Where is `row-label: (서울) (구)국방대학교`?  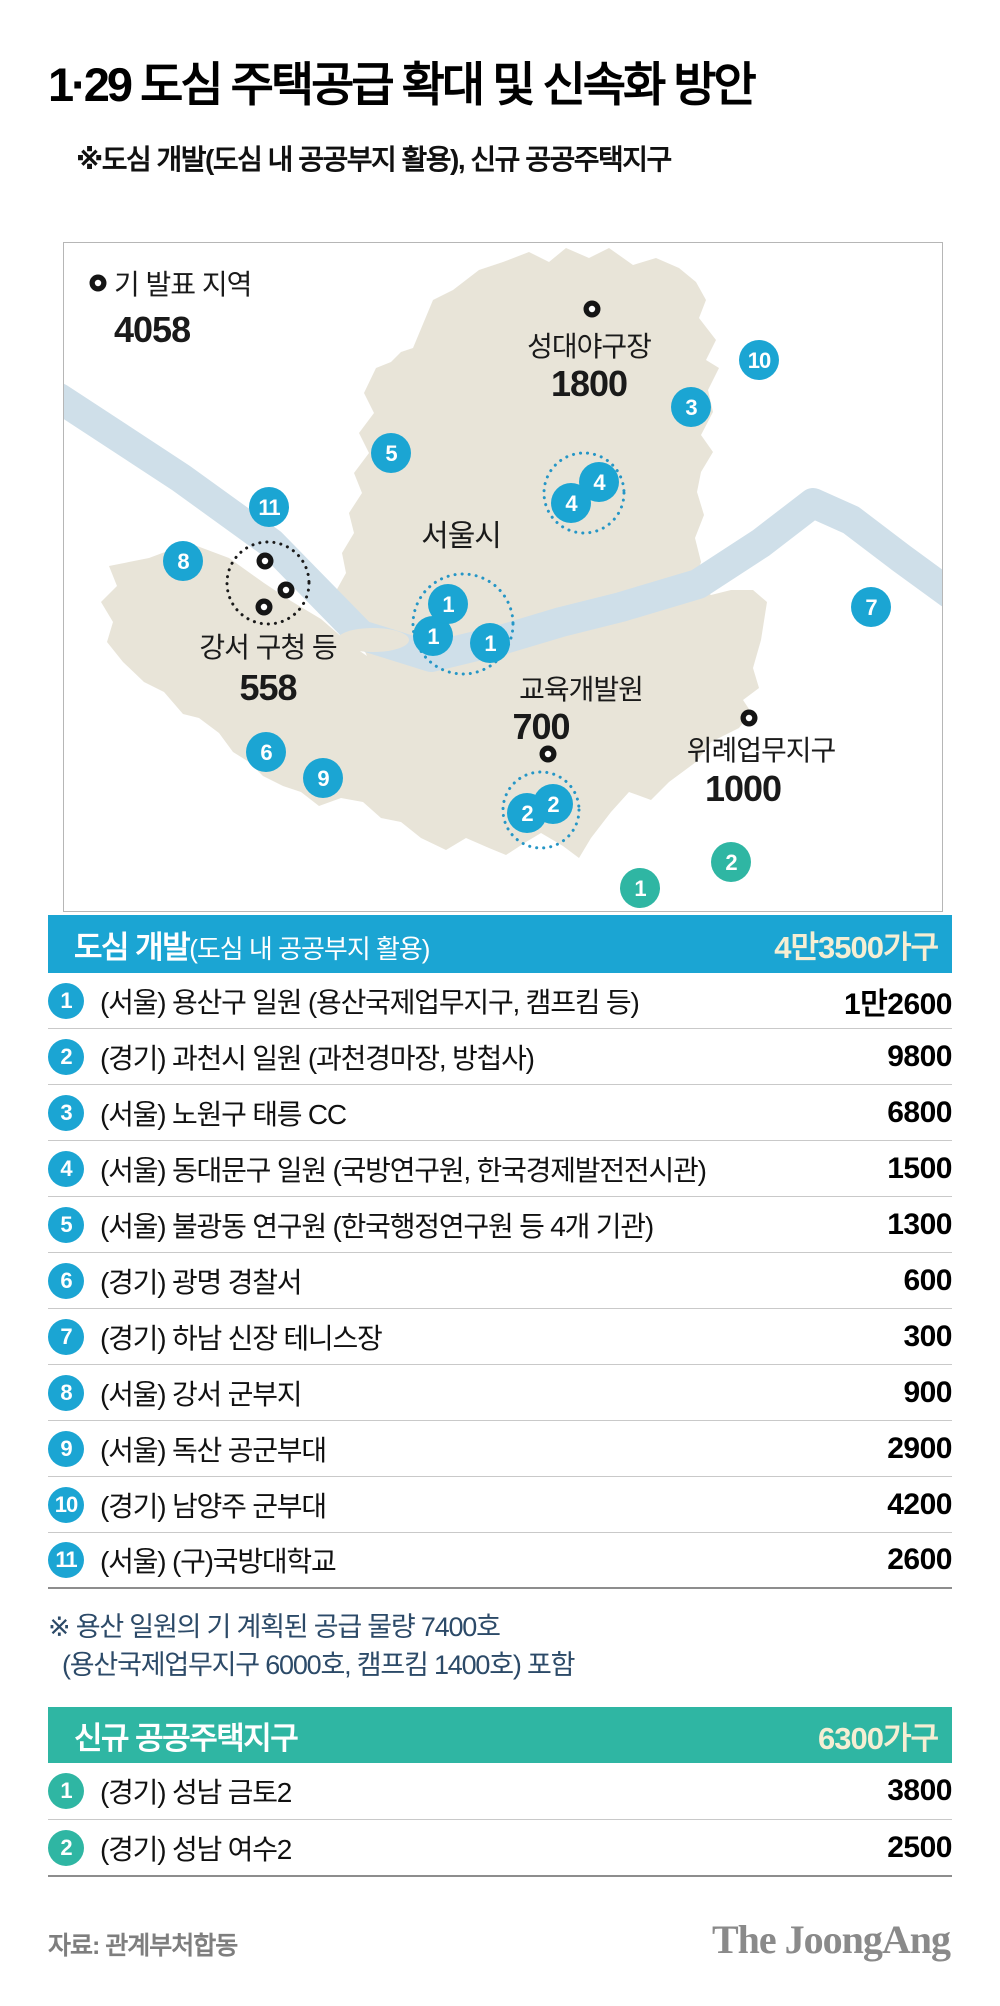
row-label: (서울) (구)국방대학교 is located at coordinates (218, 1561).